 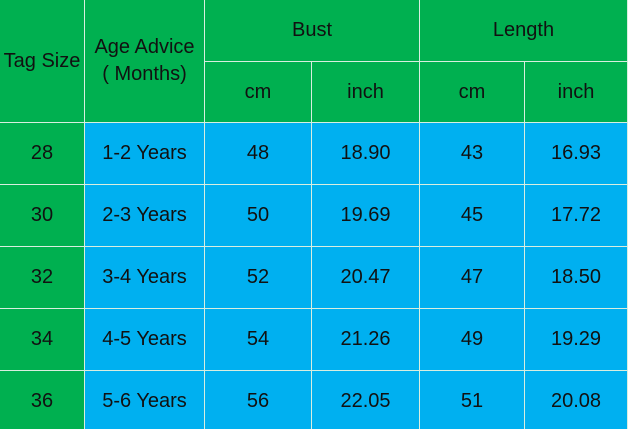 What do you see at coordinates (366, 216) in the screenshot?
I see `data-cell: 19.69` at bounding box center [366, 216].